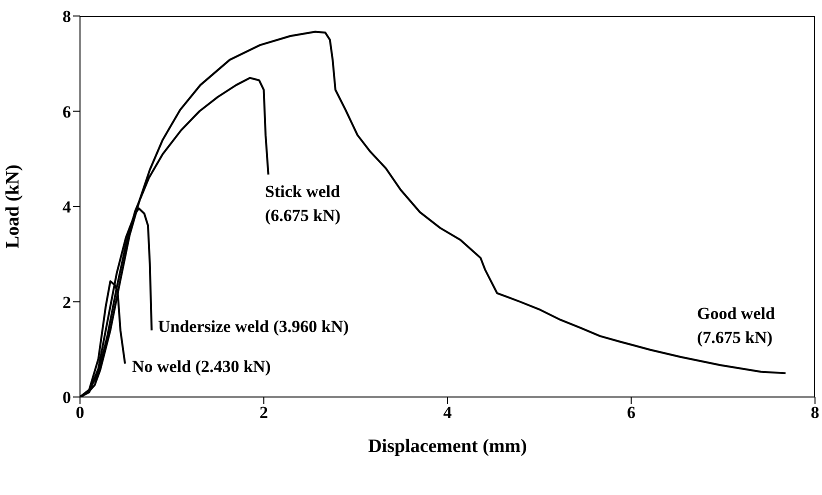 The height and width of the screenshot is (495, 822). I want to click on x-axis-title: Displacement (mm), so click(447, 446).